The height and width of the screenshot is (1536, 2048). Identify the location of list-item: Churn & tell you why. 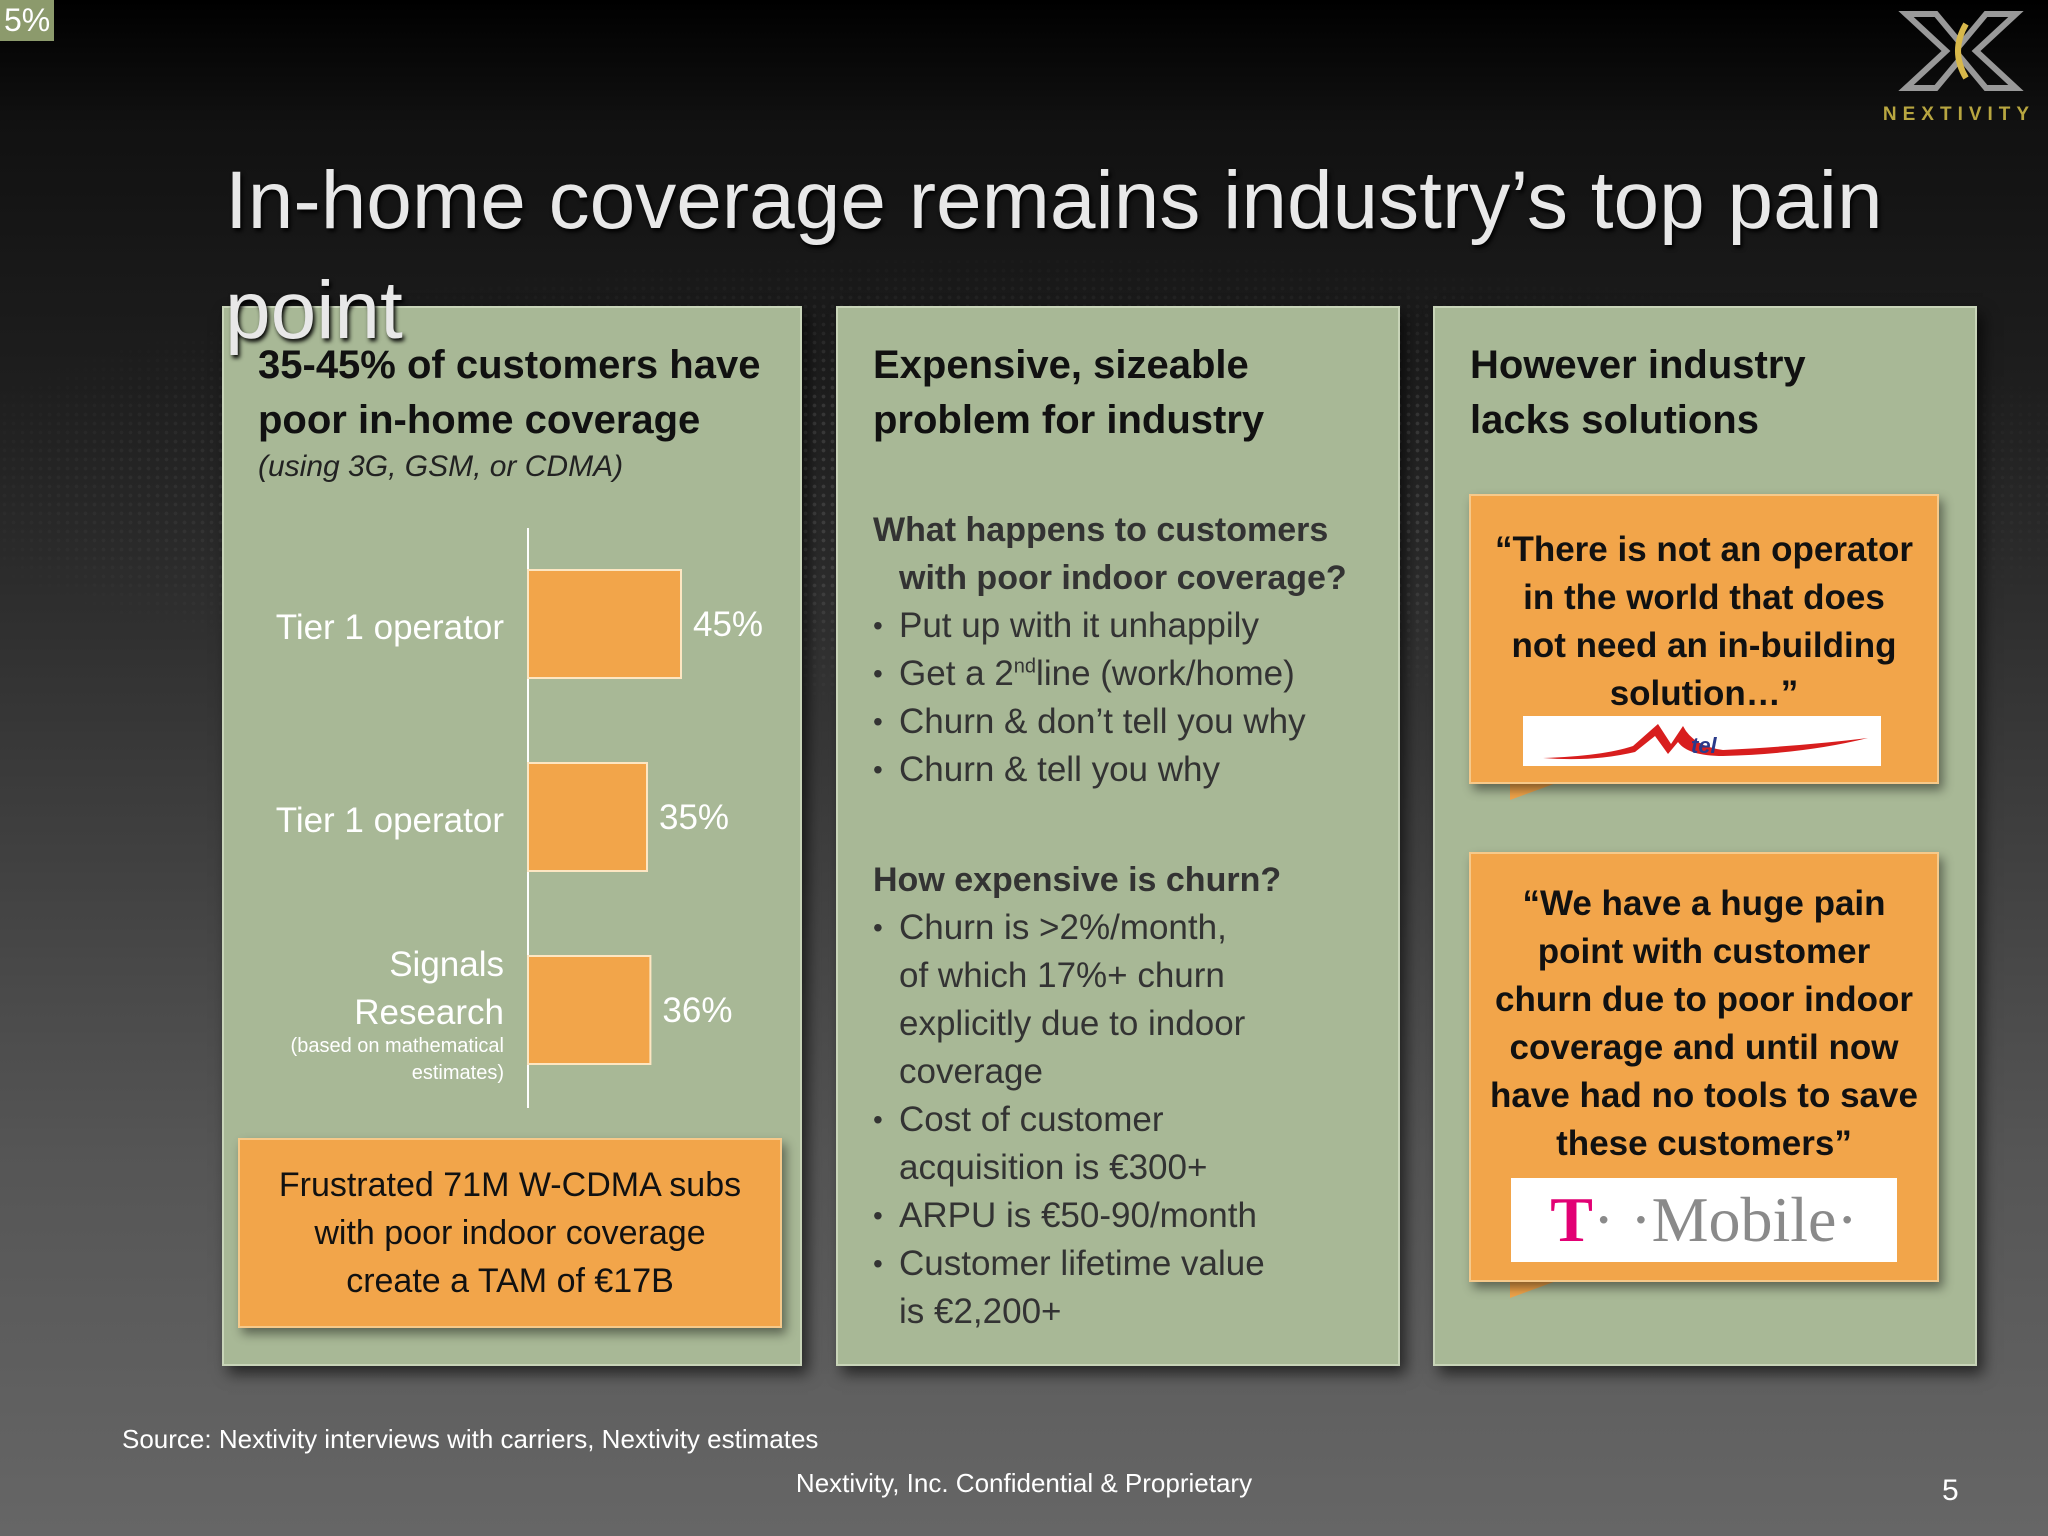
(1123, 770).